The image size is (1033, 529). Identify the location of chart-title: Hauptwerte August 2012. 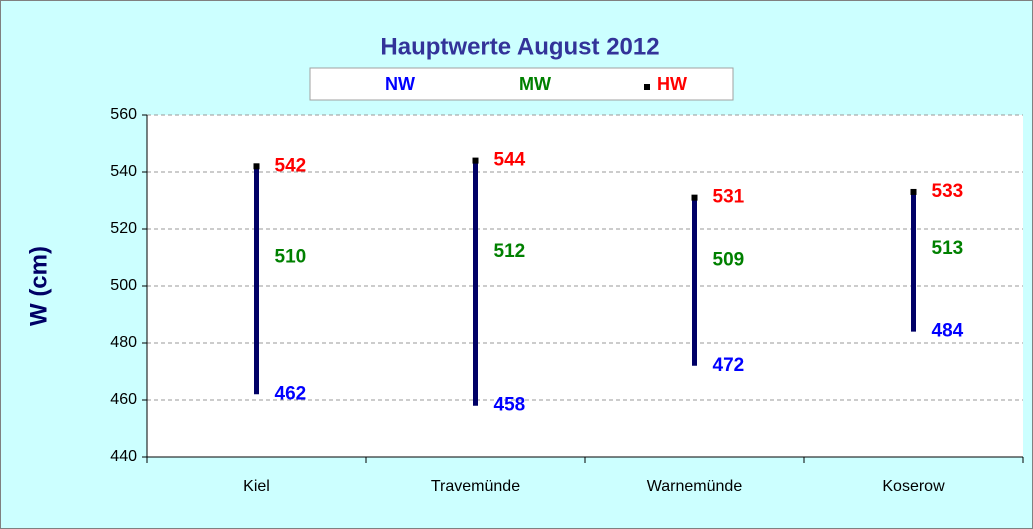
(519, 46).